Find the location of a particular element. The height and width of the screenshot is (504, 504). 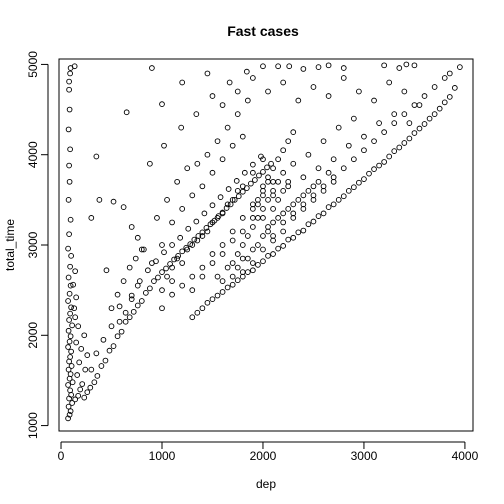

y-axis-label: total_time is located at coordinates (10, 245).